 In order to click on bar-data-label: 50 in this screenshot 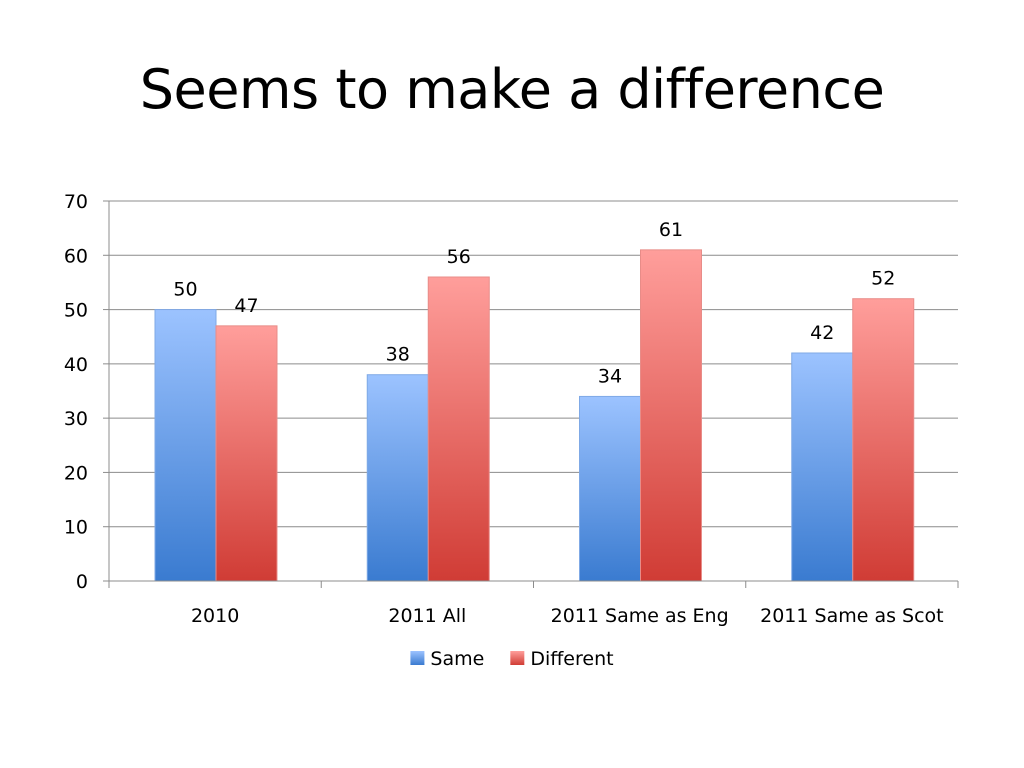, I will do `click(185, 290)`.